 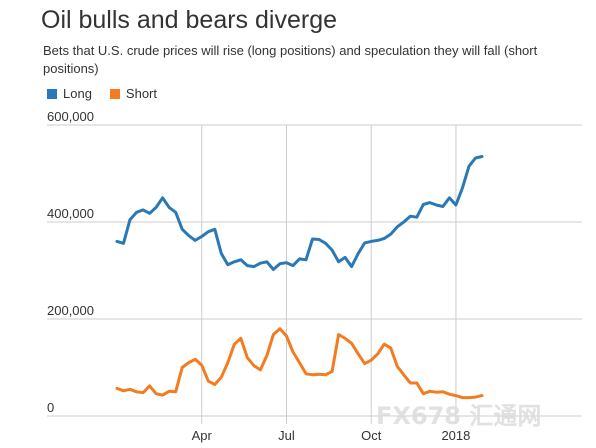 I want to click on y-tick-label: 400,000, so click(x=70, y=213).